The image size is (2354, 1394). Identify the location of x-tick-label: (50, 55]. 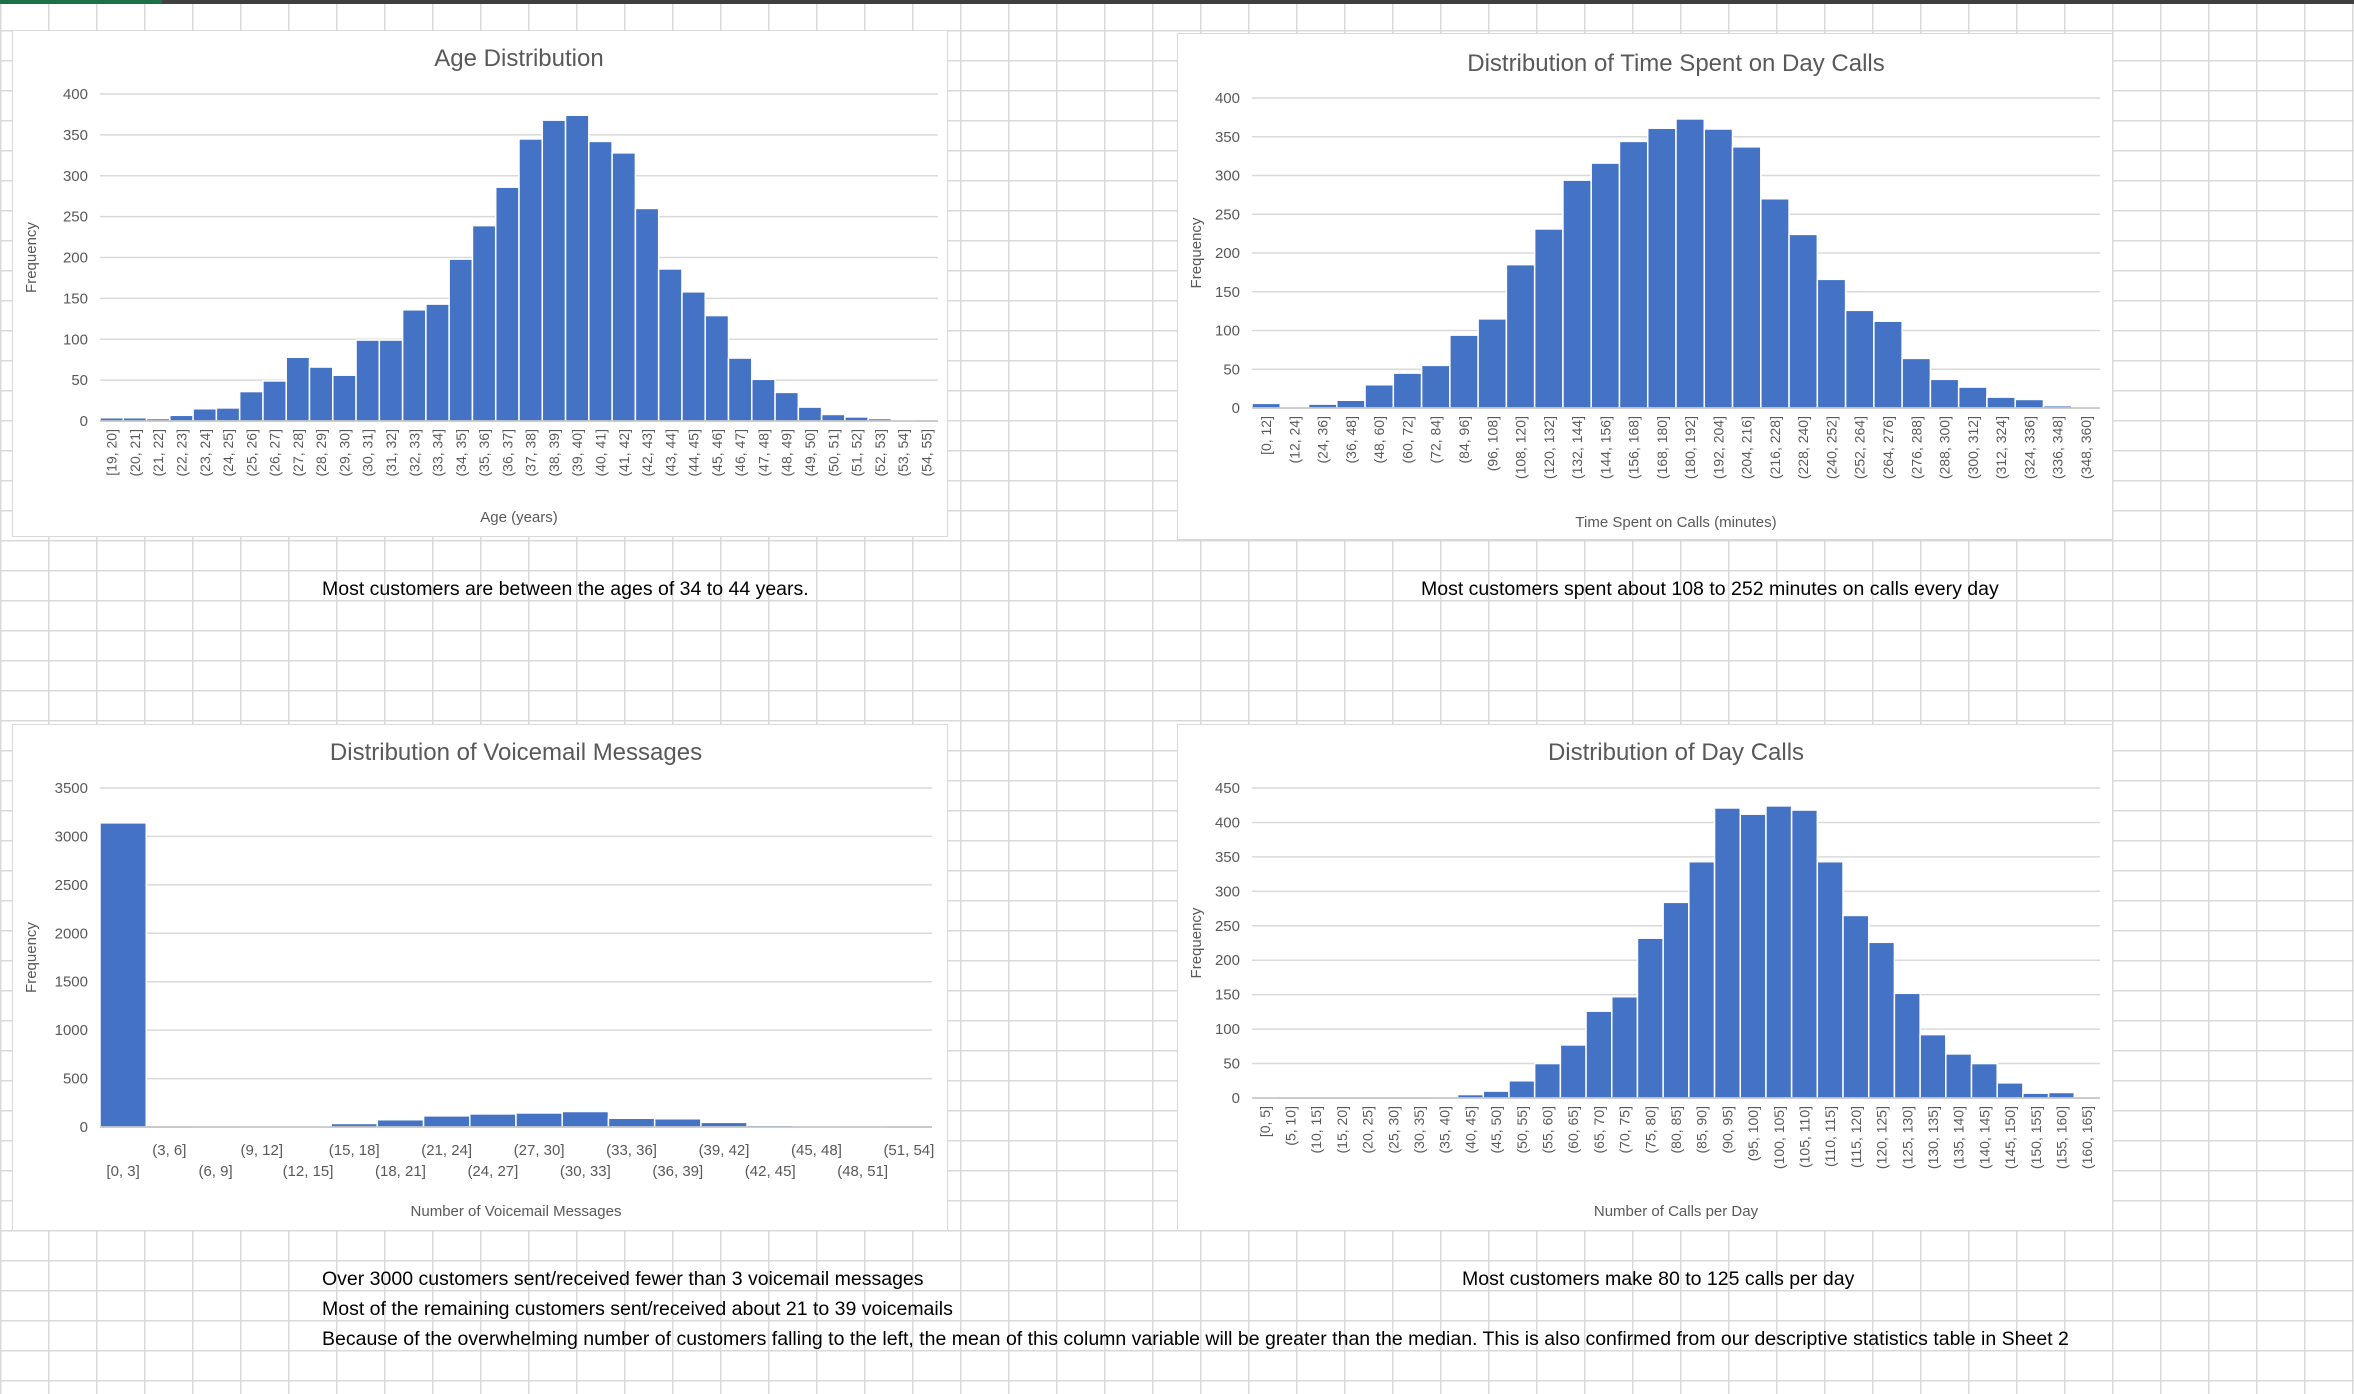
(1522, 1129).